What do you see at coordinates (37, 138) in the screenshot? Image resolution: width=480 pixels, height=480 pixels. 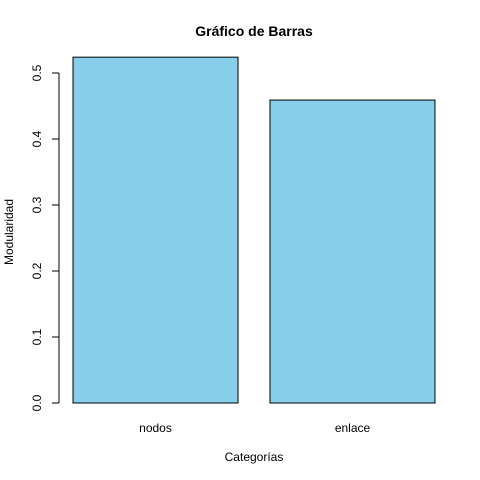 I see `y-tick-label: 0.4` at bounding box center [37, 138].